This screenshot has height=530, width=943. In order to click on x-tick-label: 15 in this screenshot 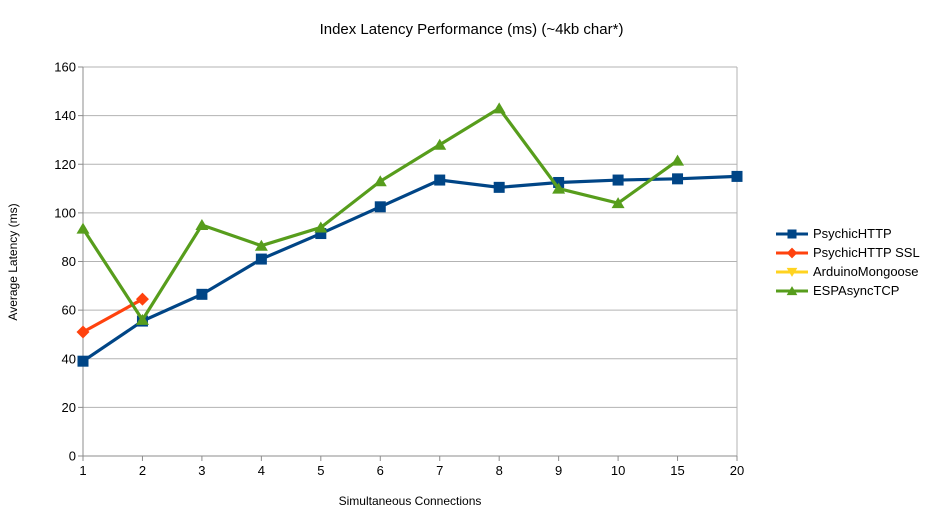, I will do `click(677, 470)`.